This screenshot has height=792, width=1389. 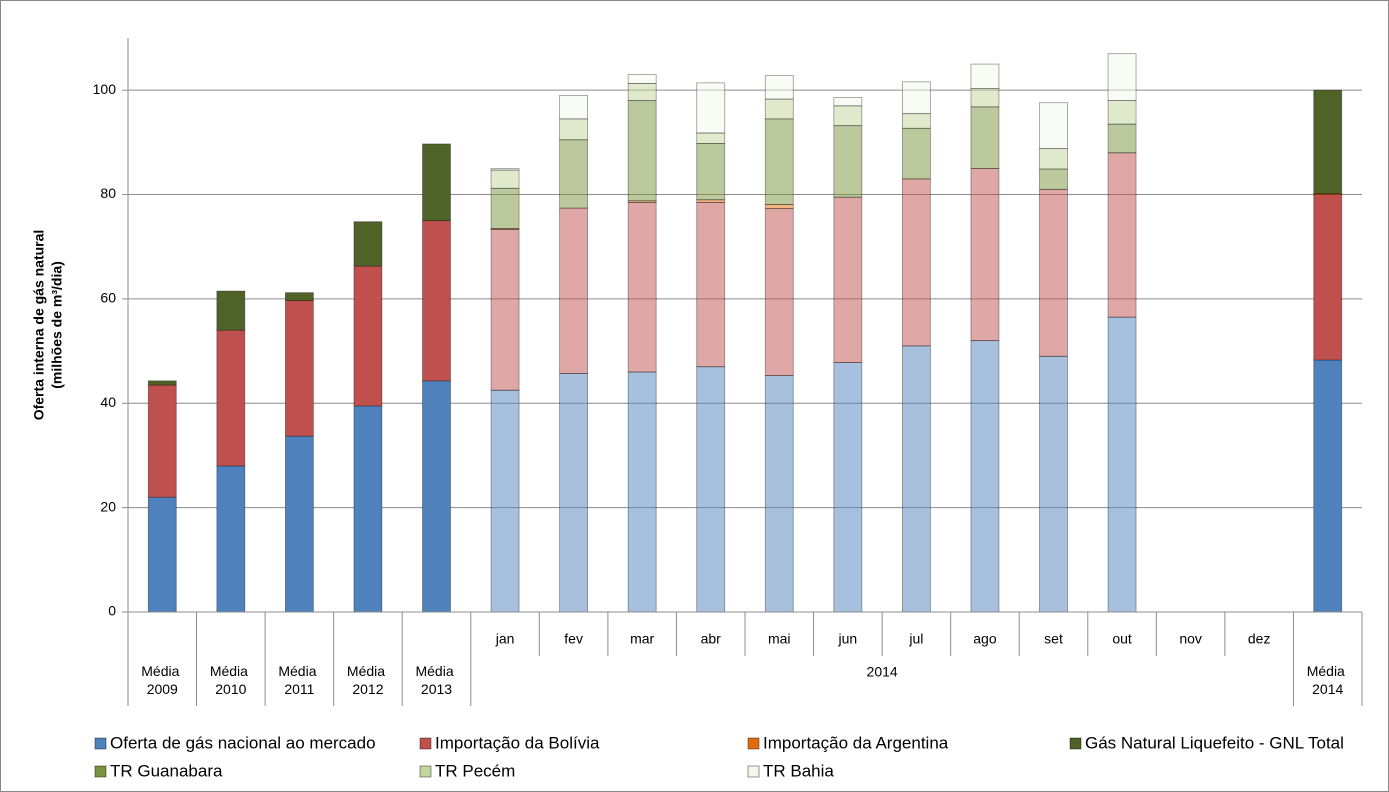 What do you see at coordinates (1053, 639) in the screenshot?
I see `x-tick-label: set` at bounding box center [1053, 639].